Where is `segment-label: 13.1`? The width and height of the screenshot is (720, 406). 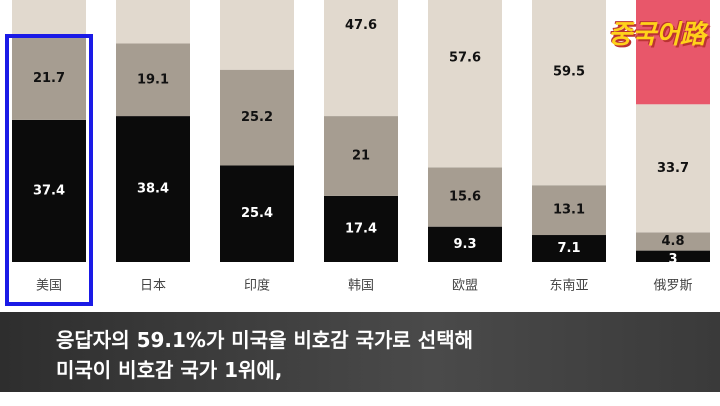
segment-label: 13.1 is located at coordinates (569, 210).